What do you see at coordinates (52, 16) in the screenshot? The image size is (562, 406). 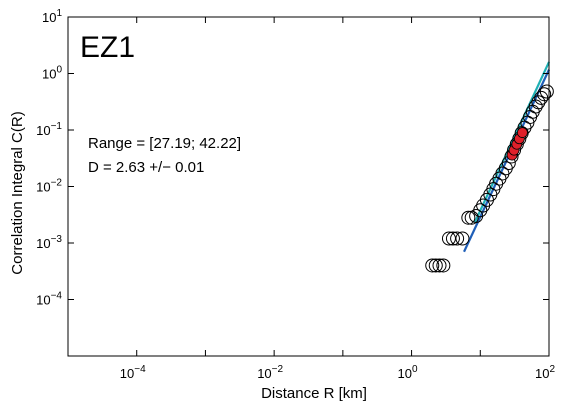 I see `y-tick-label: 10¹` at bounding box center [52, 16].